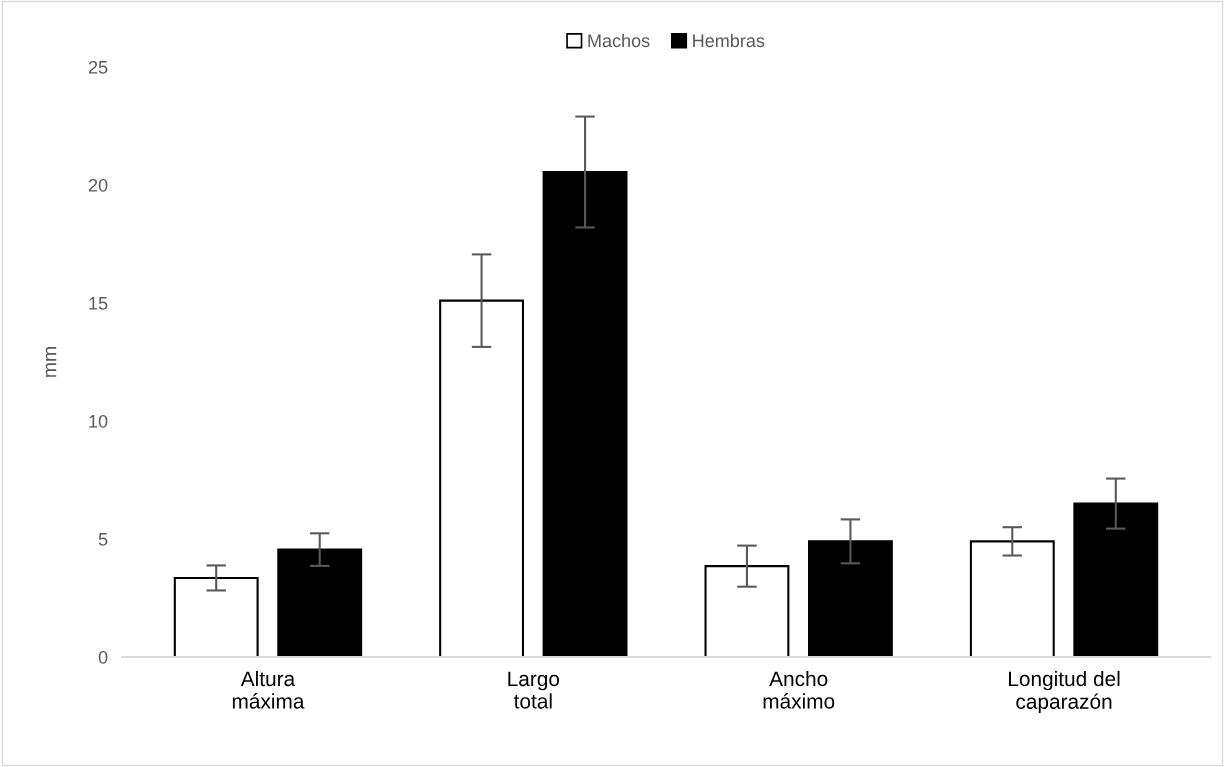 Image resolution: width=1225 pixels, height=767 pixels. I want to click on y-tick-label: 5, so click(103, 539).